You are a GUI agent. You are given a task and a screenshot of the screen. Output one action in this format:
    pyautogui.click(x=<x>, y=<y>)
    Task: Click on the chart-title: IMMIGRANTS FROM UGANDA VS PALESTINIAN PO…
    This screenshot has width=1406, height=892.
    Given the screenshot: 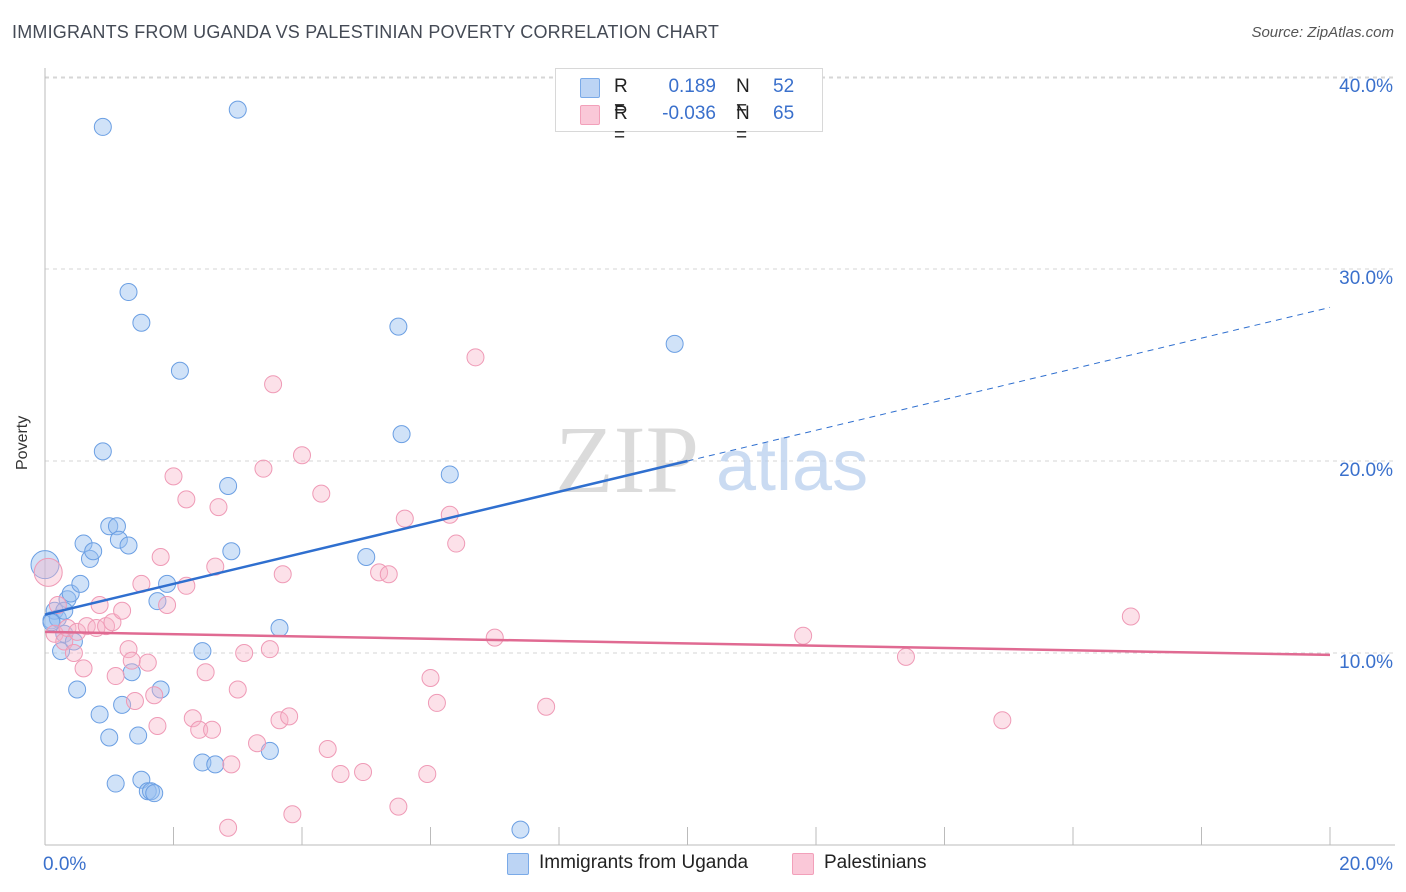 What is the action you would take?
    pyautogui.click(x=366, y=32)
    